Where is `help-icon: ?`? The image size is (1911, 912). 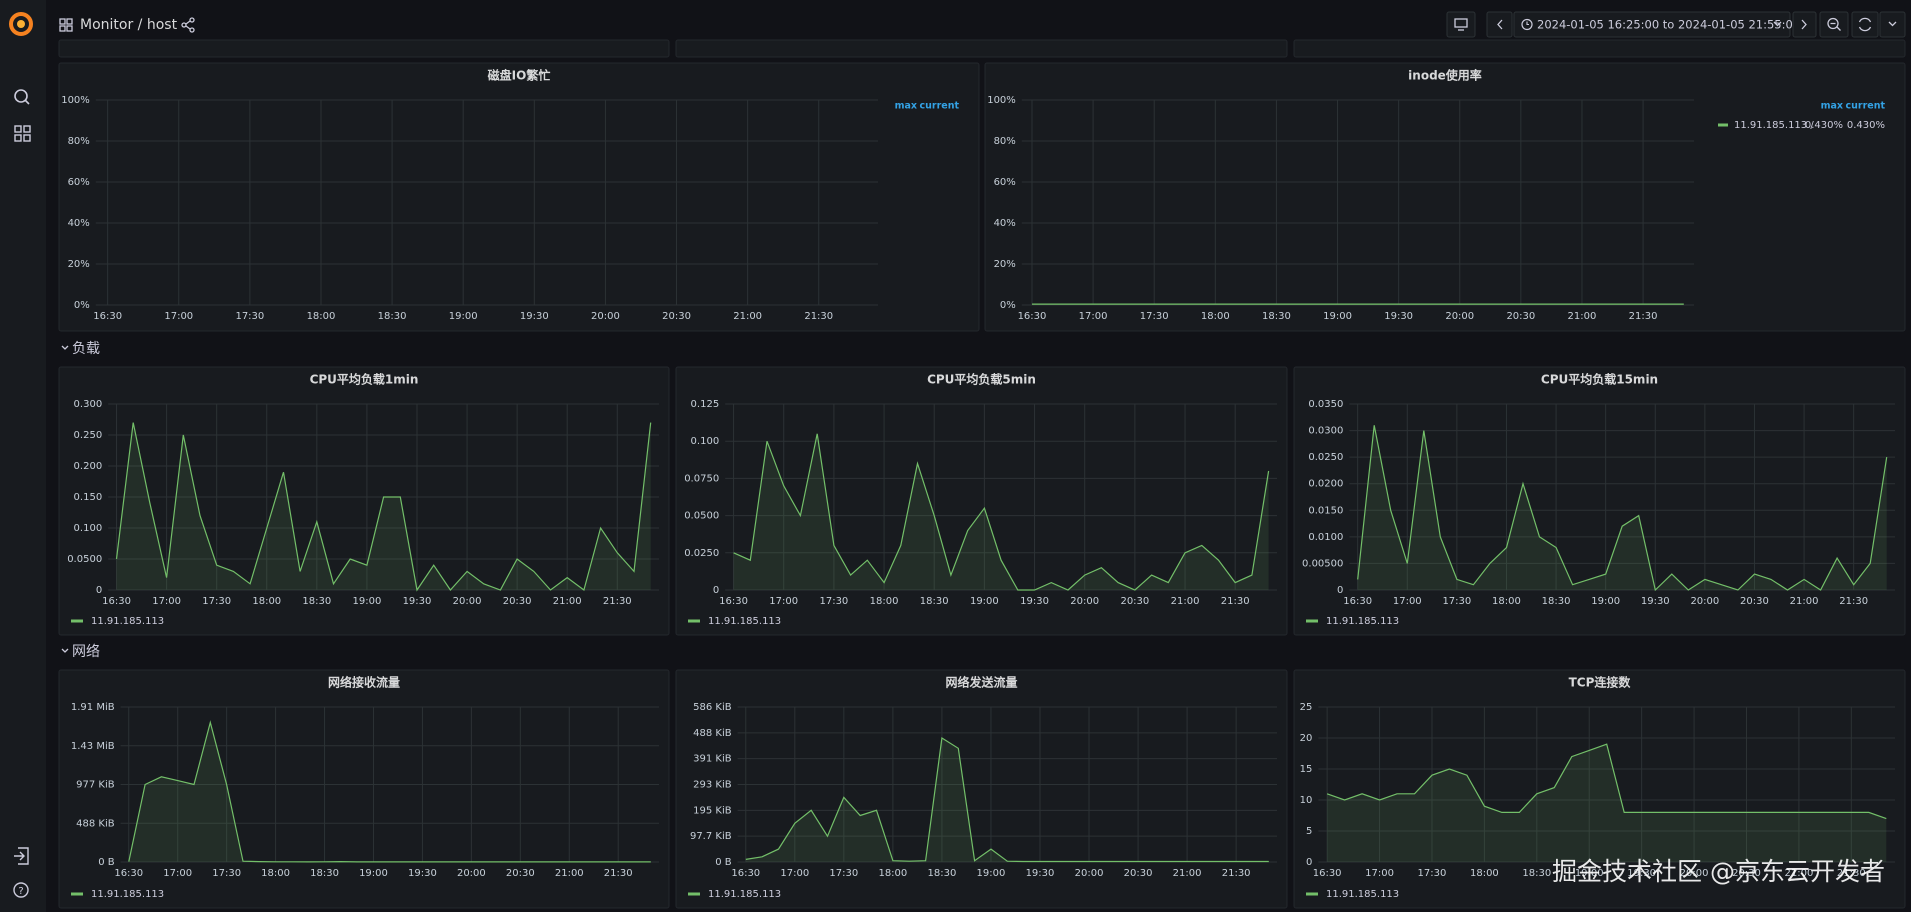 help-icon: ? is located at coordinates (21, 890).